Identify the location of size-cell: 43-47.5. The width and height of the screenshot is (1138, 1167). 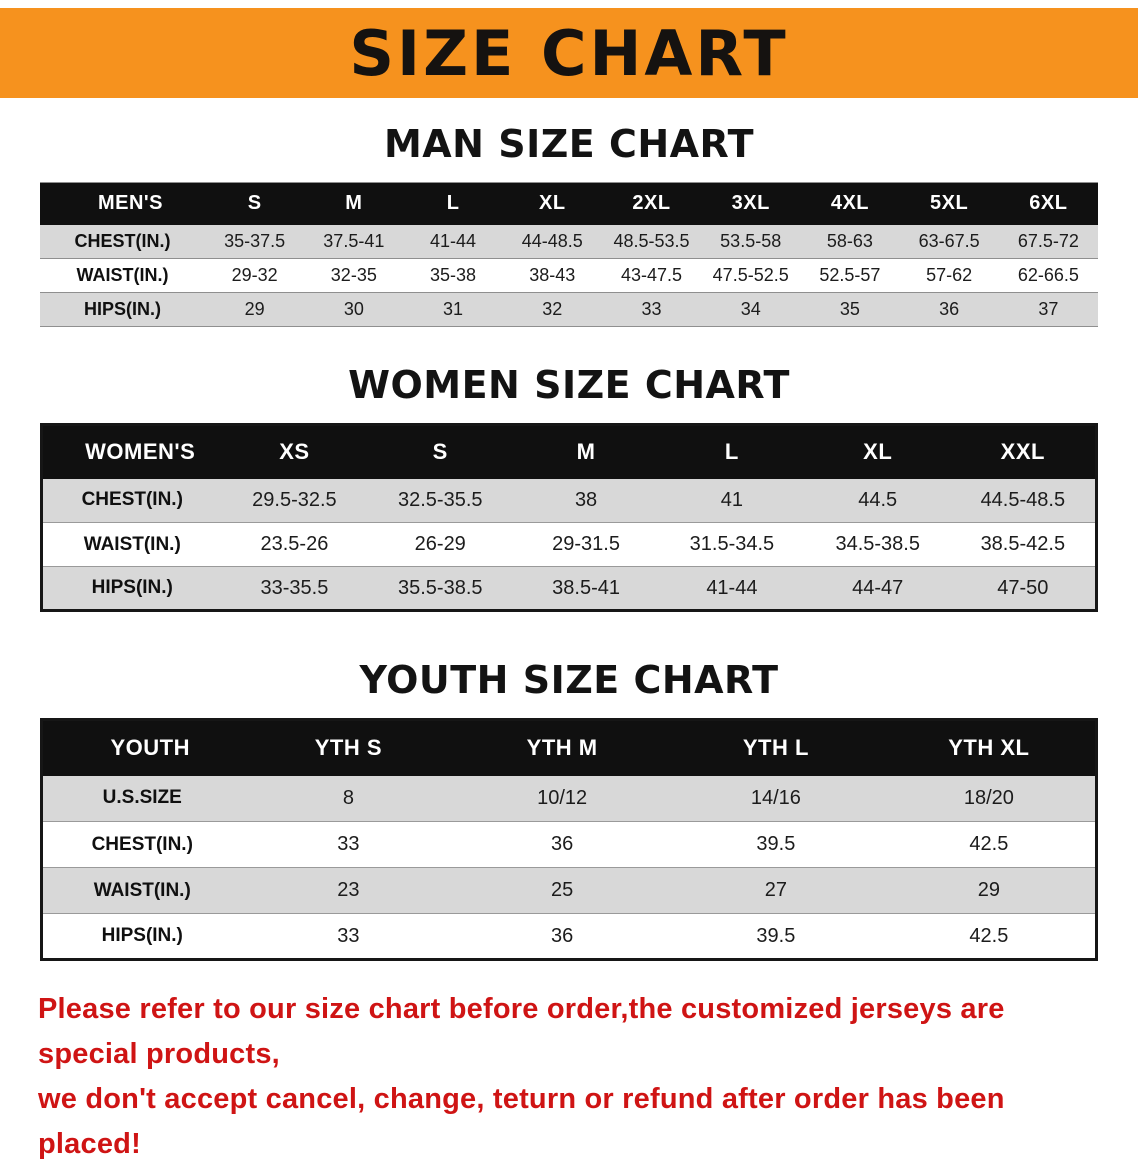
(651, 275).